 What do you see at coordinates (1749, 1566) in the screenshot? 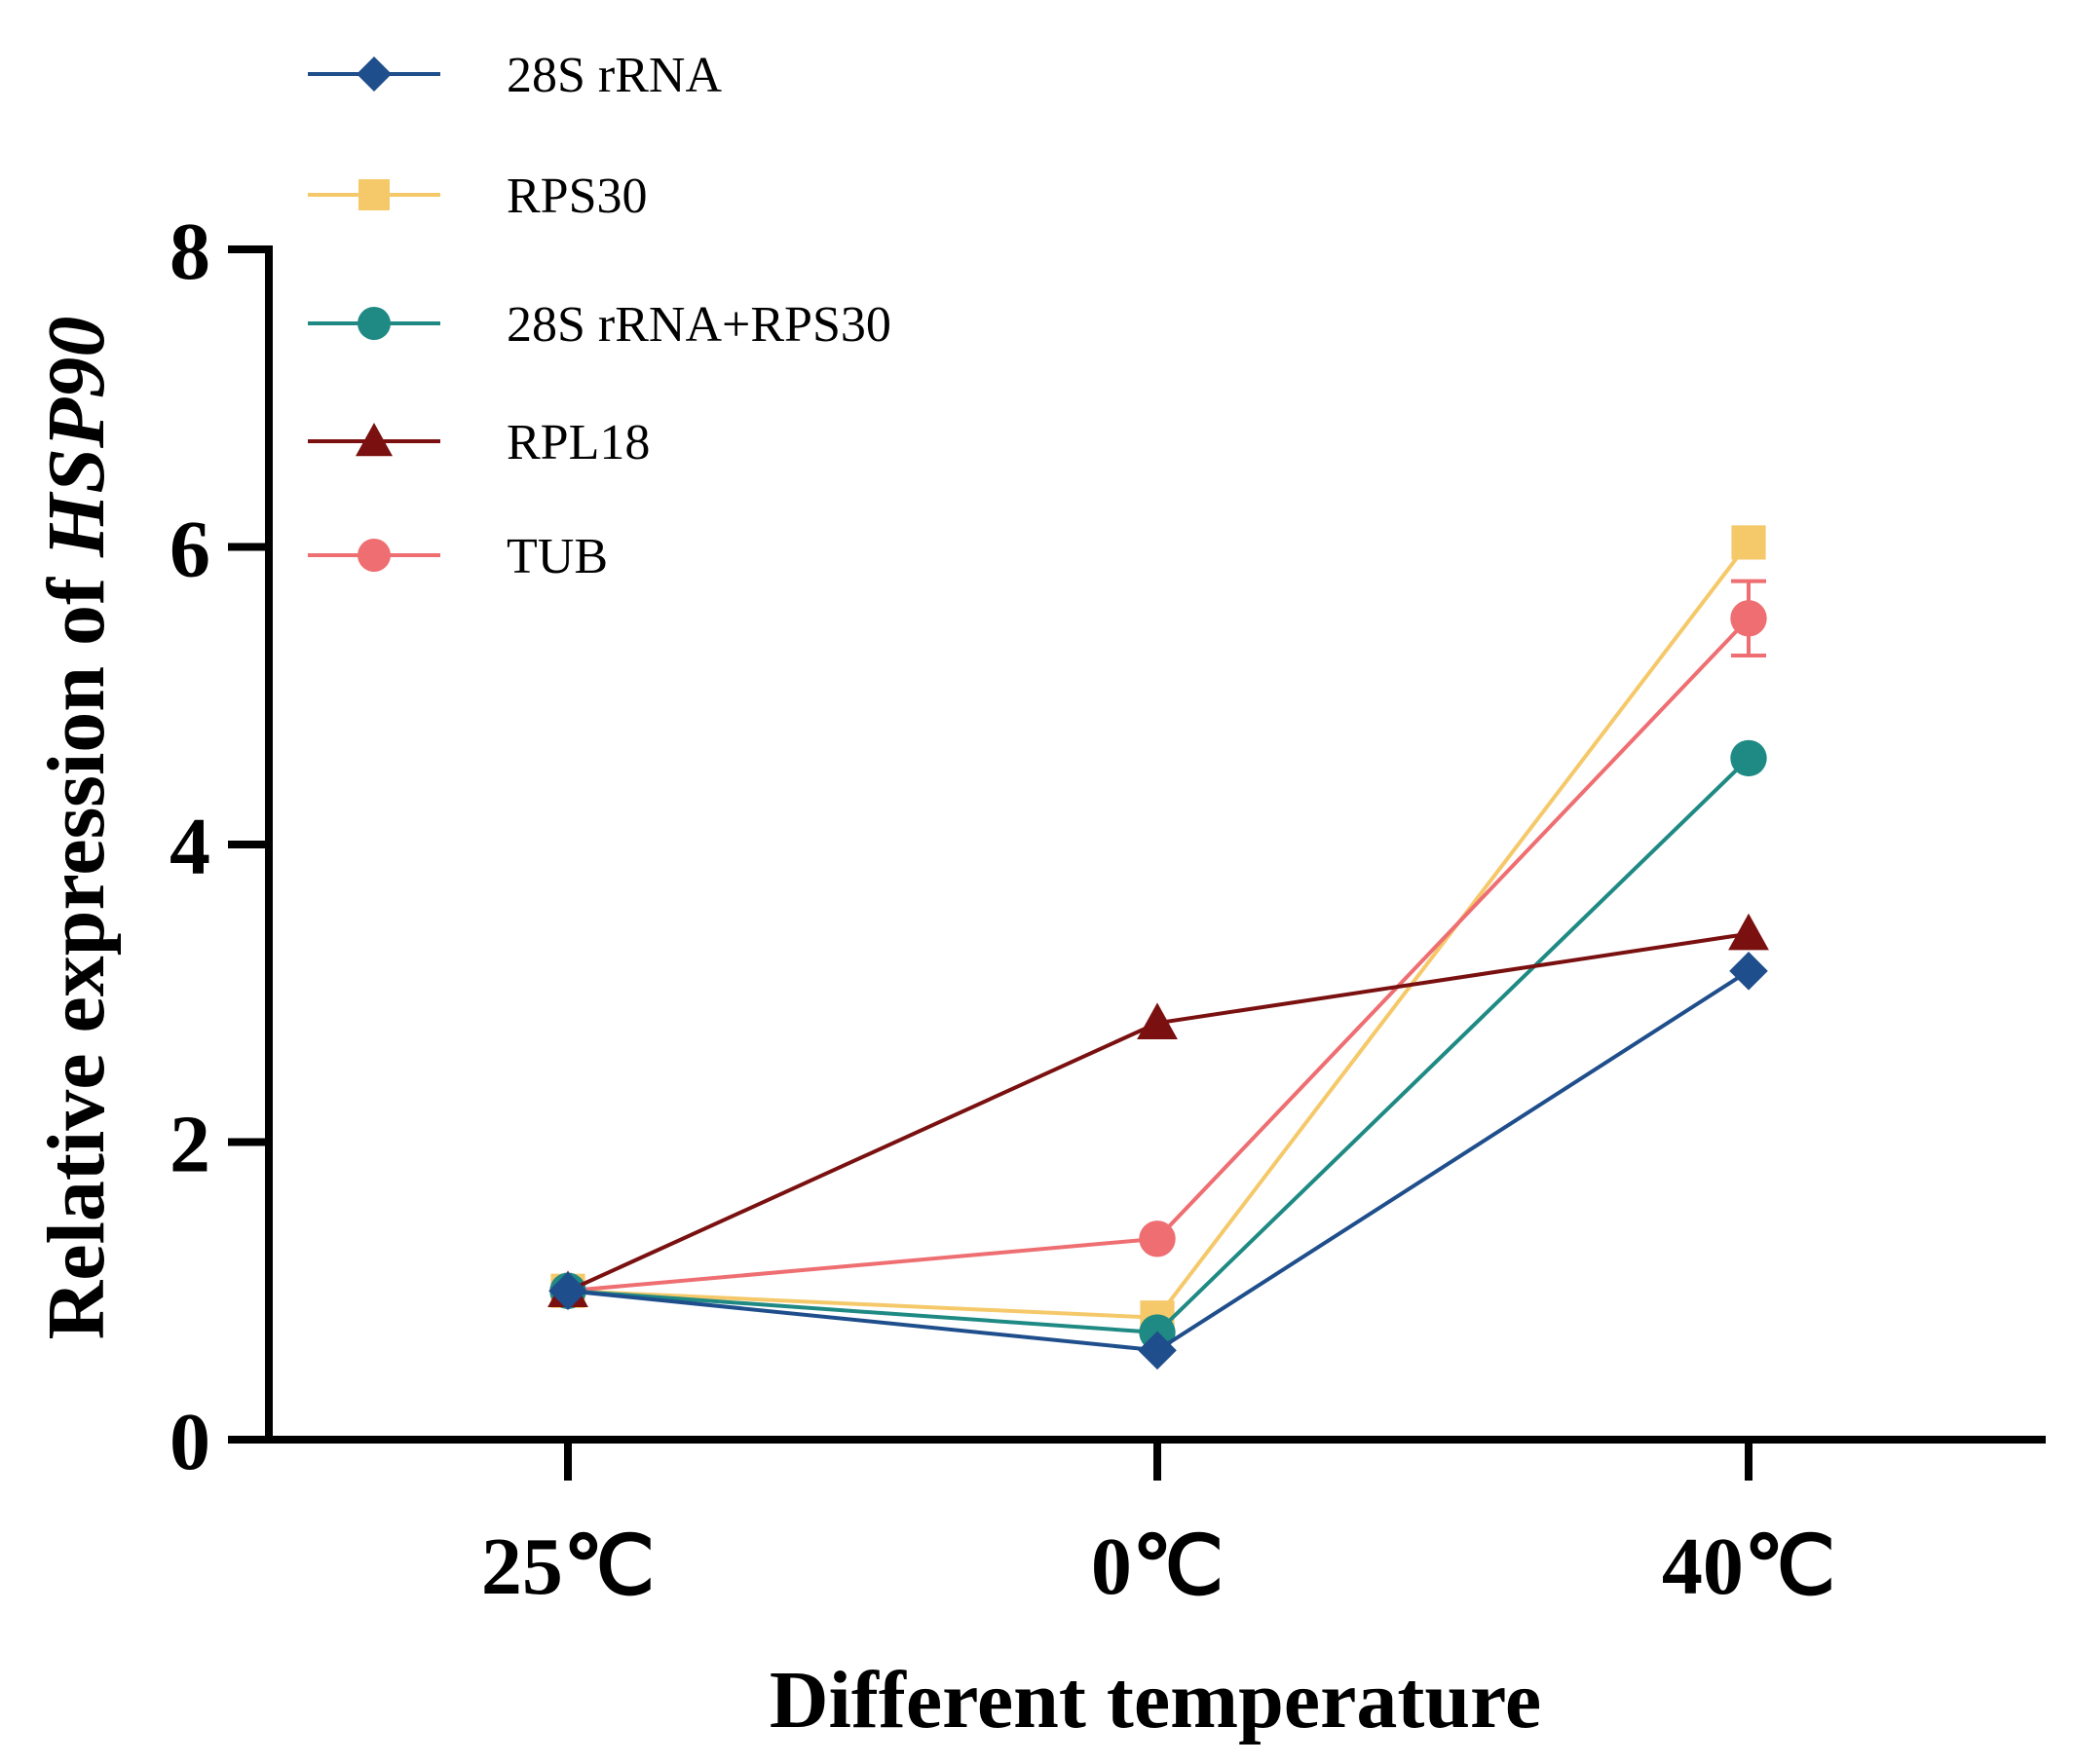
I see `x-tick-label: 40℃` at bounding box center [1749, 1566].